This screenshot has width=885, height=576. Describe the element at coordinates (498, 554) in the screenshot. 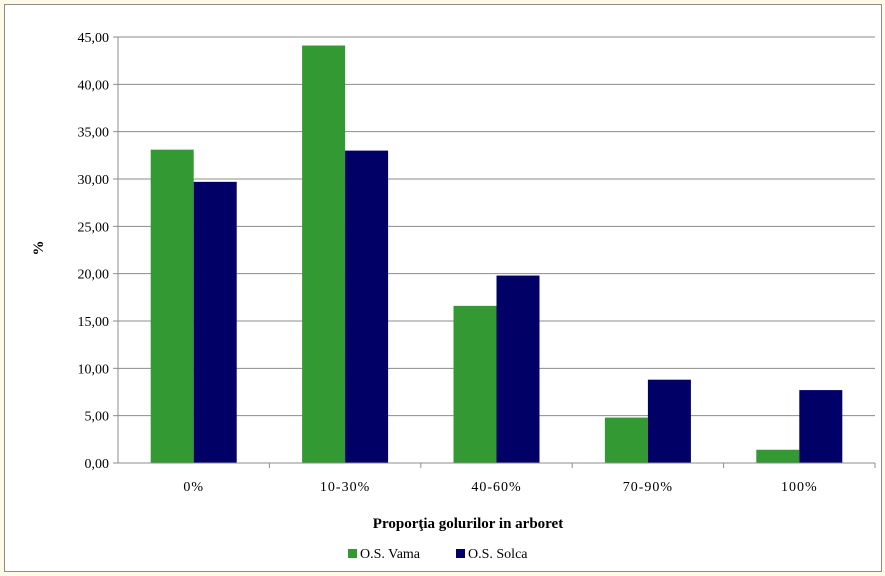

I see `legend-label: O.S. Solca` at that location.